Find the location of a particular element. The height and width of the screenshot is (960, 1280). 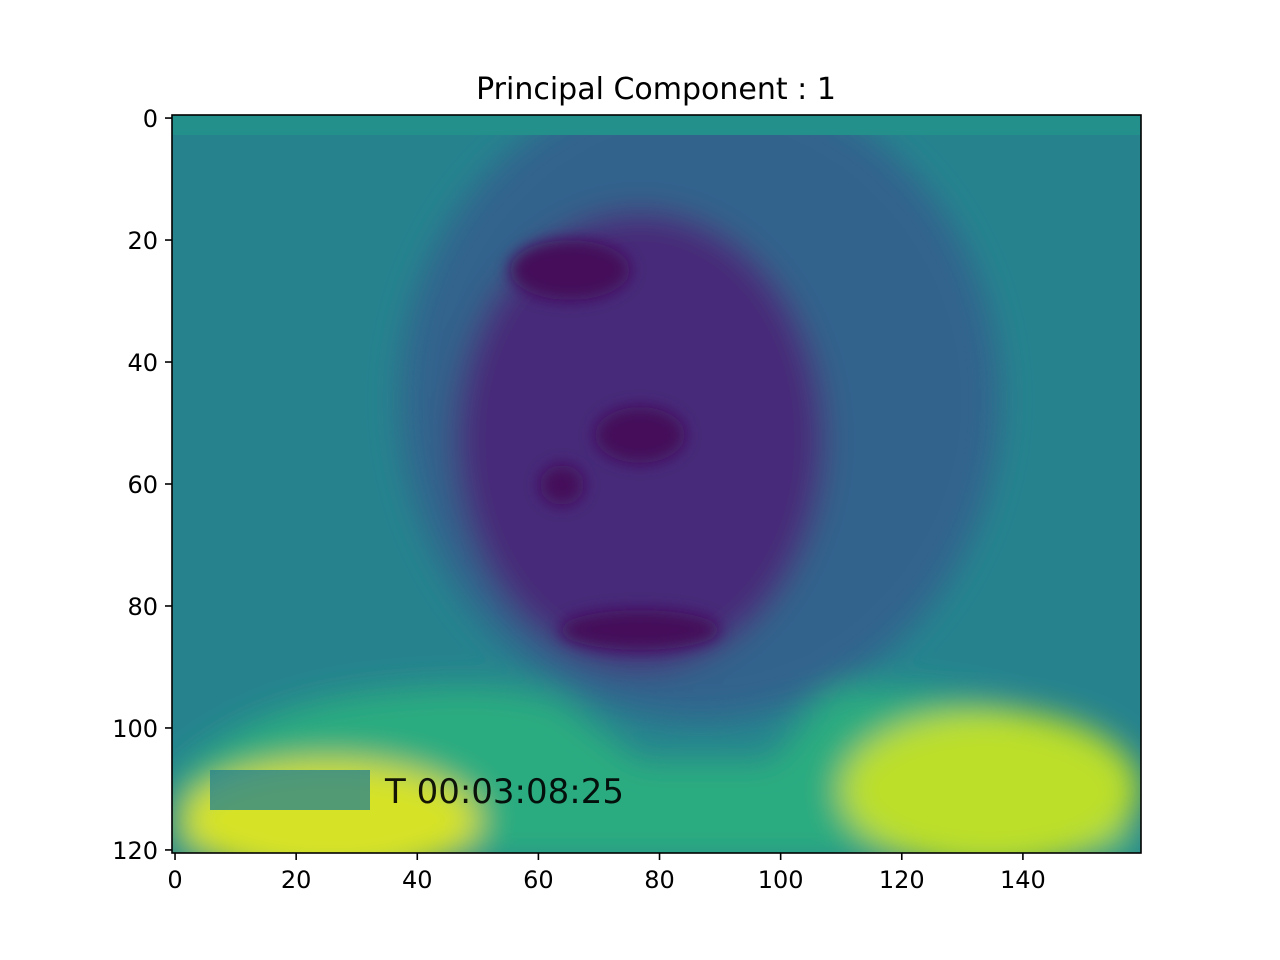

x-tick-label: 140 is located at coordinates (1023, 880).